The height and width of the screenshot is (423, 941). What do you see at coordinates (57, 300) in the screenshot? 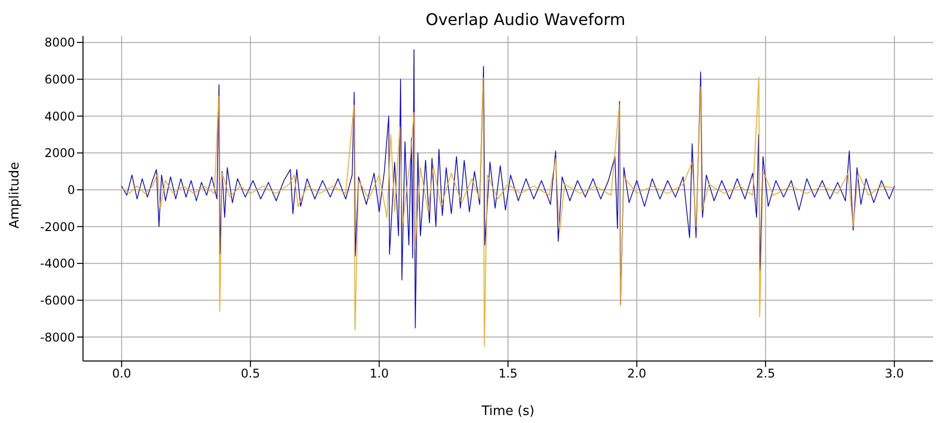
I see `y-tick-label: -6000` at bounding box center [57, 300].